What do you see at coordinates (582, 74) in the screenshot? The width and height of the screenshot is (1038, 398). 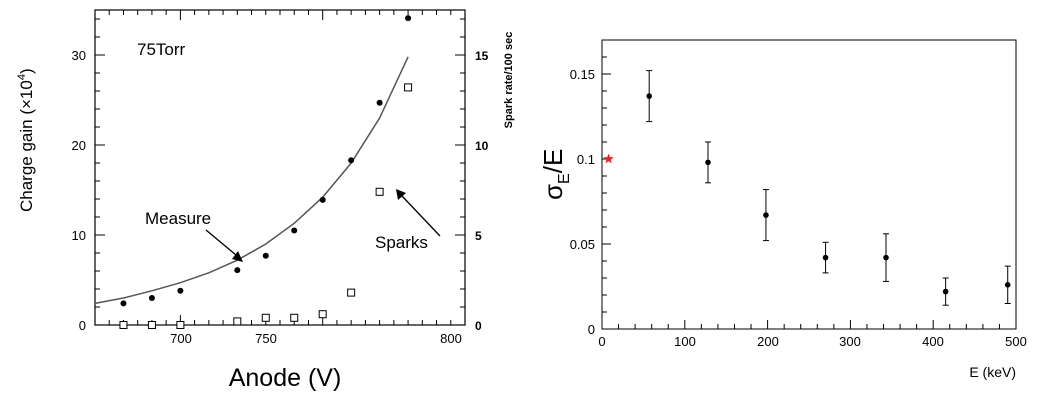 I see `right-y-tick-label: 0.15` at bounding box center [582, 74].